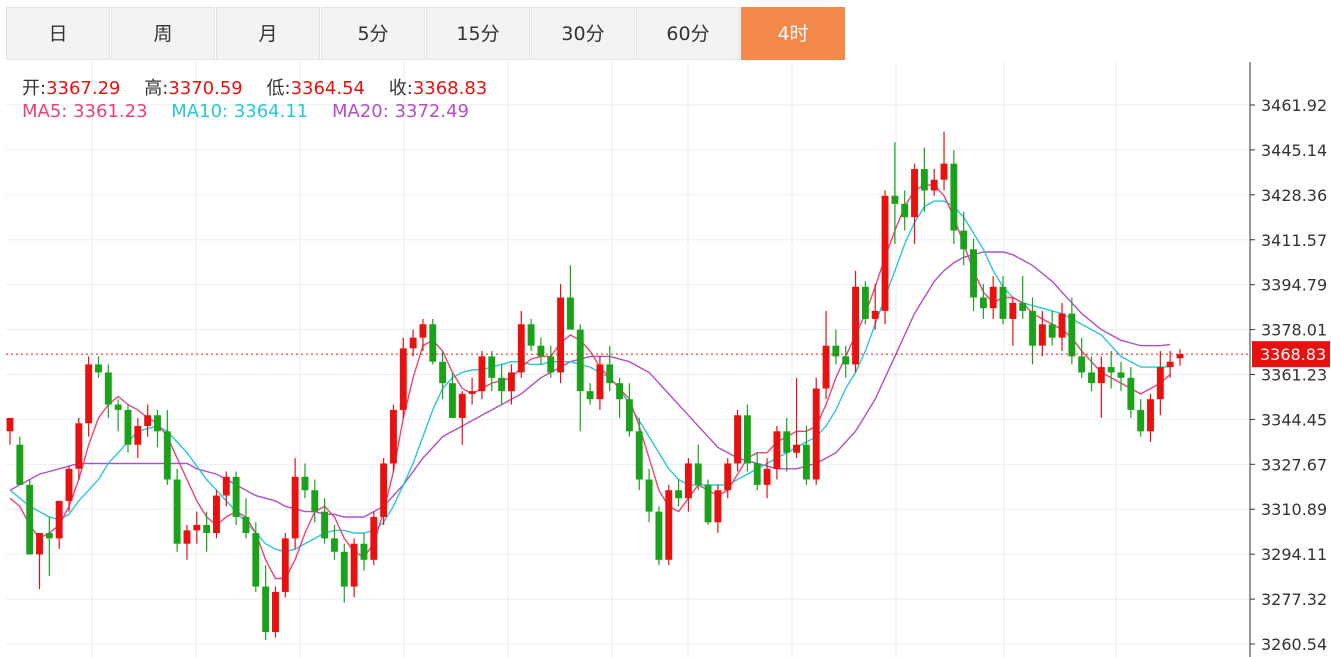 Image resolution: width=1331 pixels, height=657 pixels. What do you see at coordinates (278, 88) in the screenshot?
I see `low-label: 低:` at bounding box center [278, 88].